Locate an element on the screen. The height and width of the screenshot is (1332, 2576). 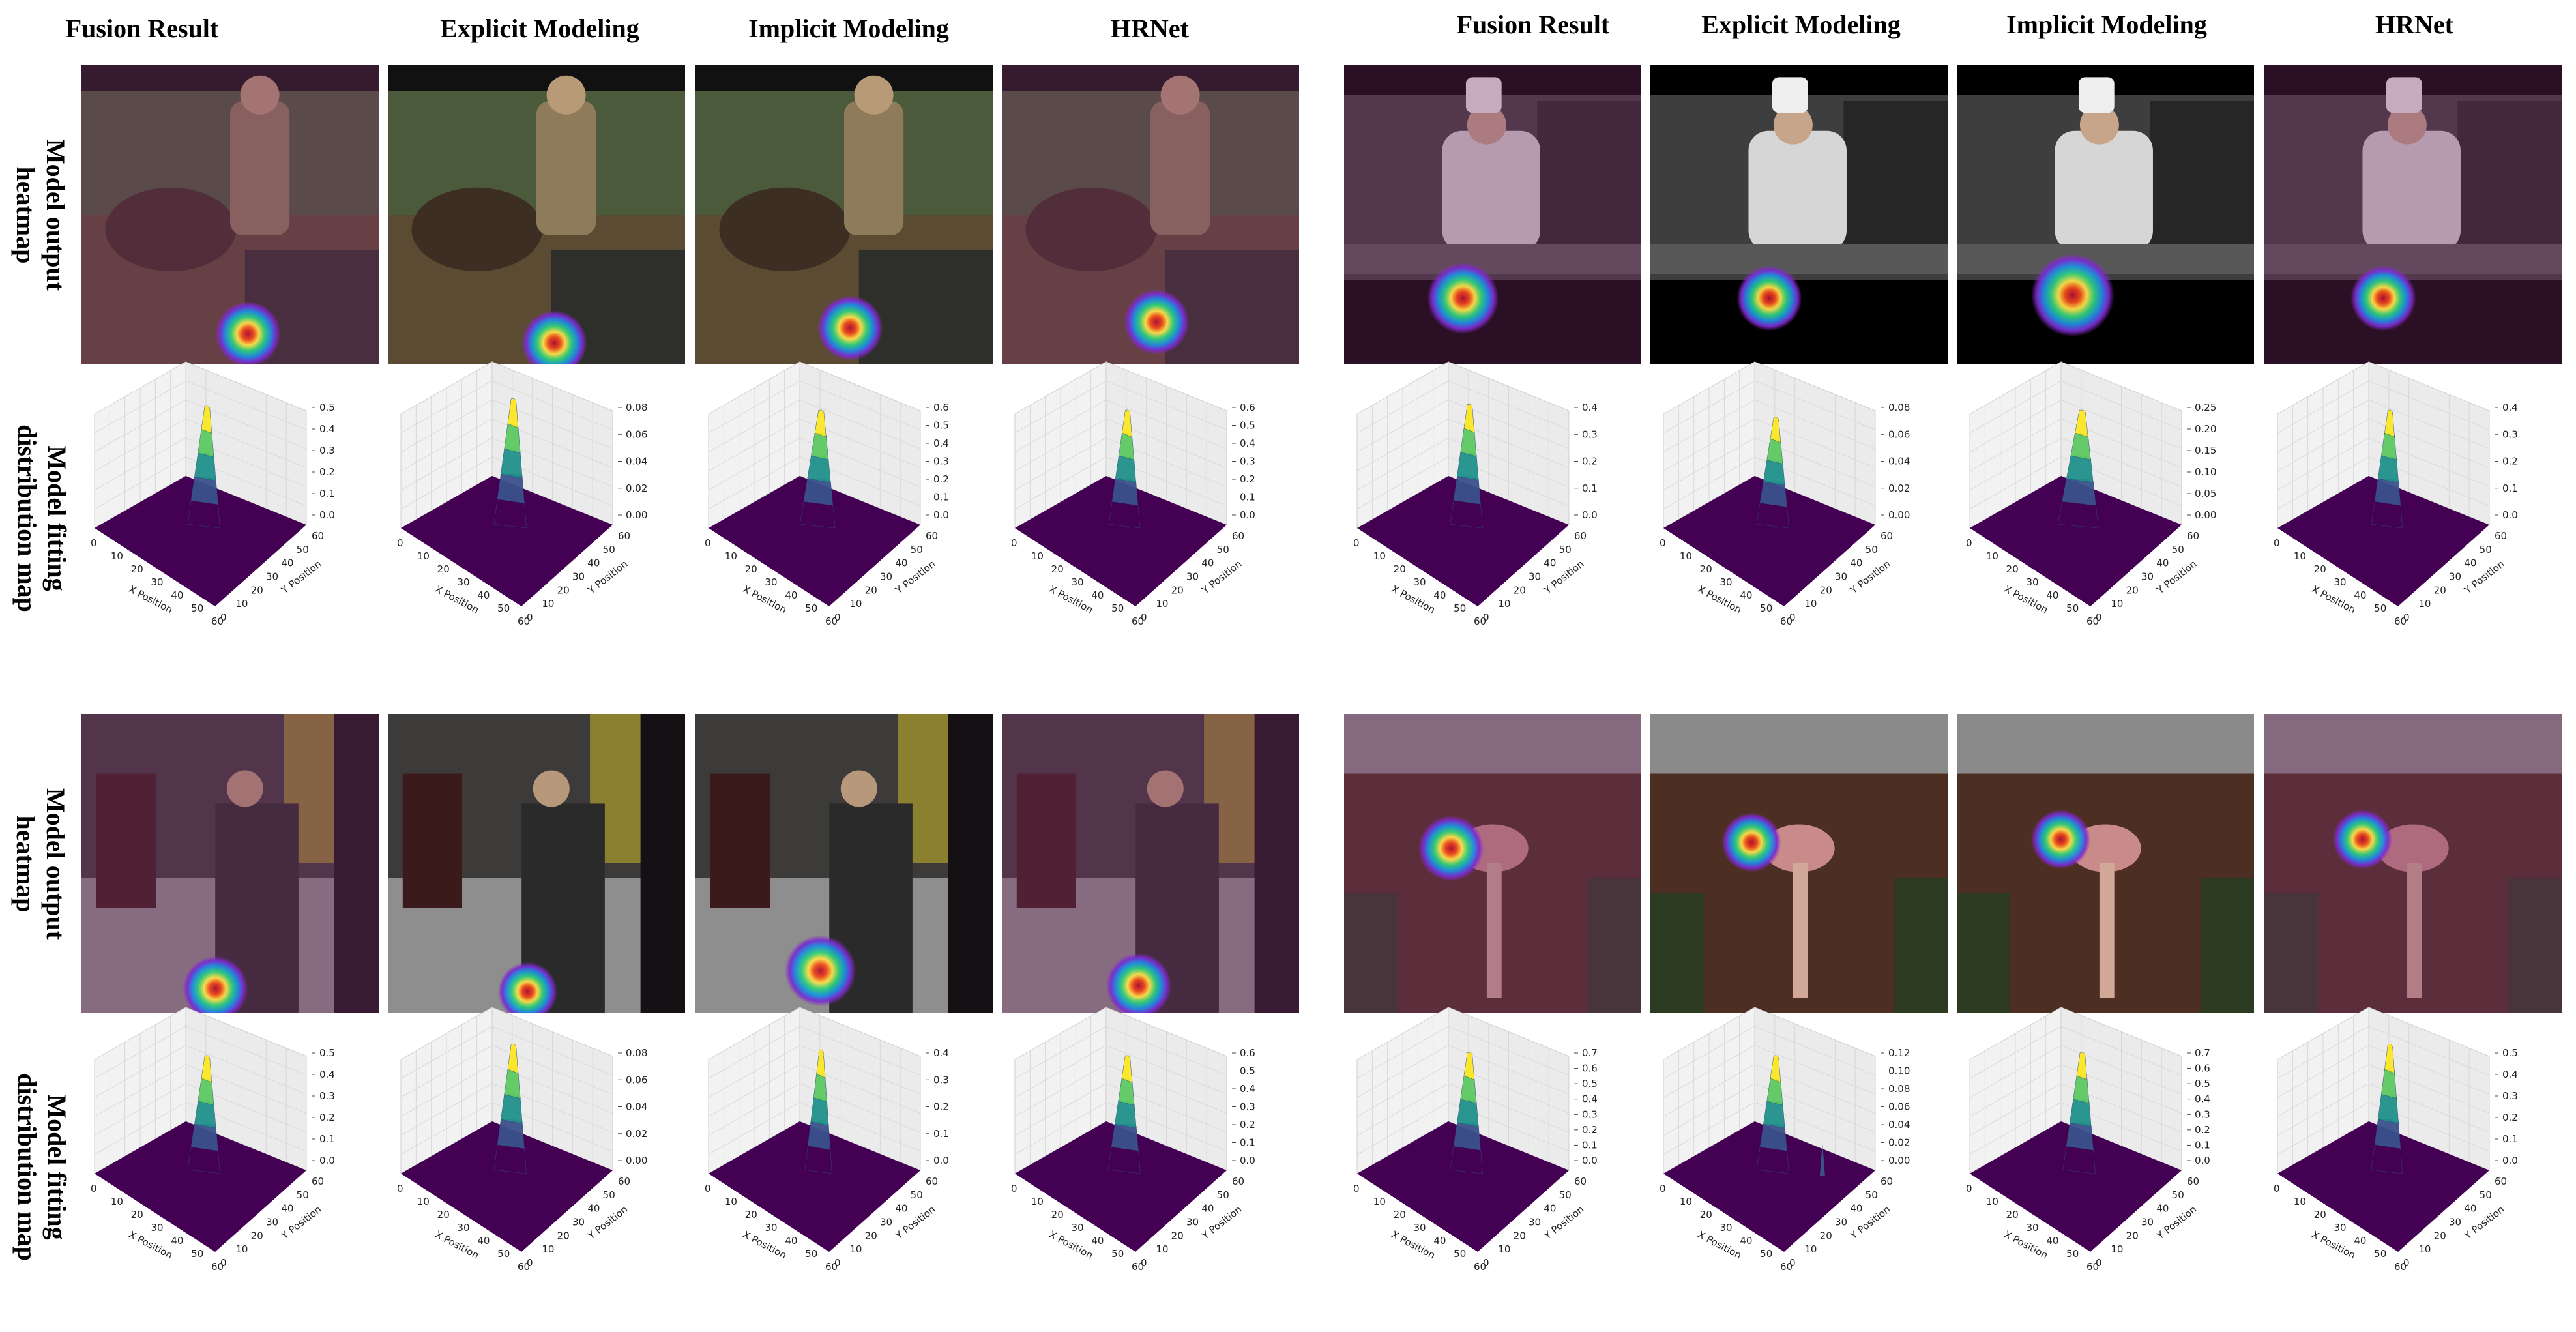
surface-floor is located at coordinates (814, 1186).